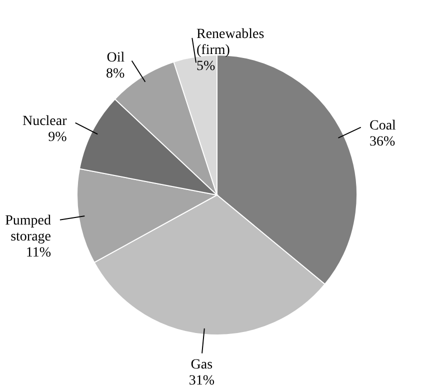 The height and width of the screenshot is (389, 433). Describe the element at coordinates (230, 42) in the screenshot. I see `slice-label: Renewables (firm)` at that location.